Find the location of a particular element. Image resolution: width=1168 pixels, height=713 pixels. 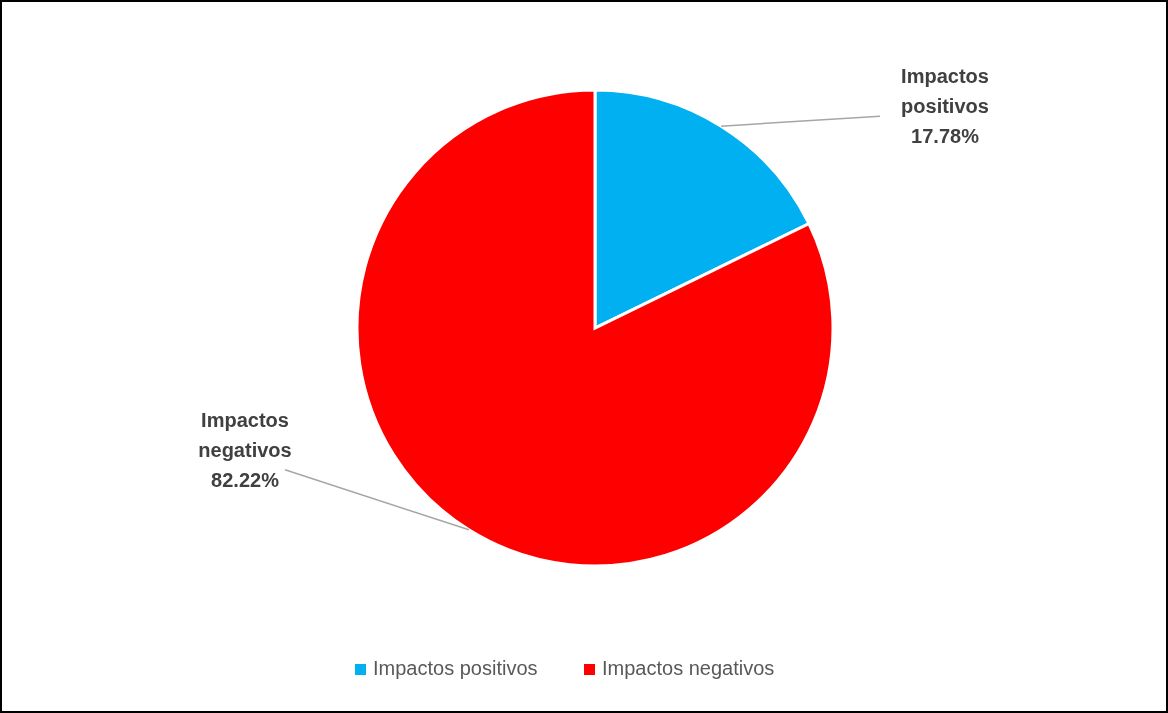

legend-label: Impactos negativos is located at coordinates (688, 668).